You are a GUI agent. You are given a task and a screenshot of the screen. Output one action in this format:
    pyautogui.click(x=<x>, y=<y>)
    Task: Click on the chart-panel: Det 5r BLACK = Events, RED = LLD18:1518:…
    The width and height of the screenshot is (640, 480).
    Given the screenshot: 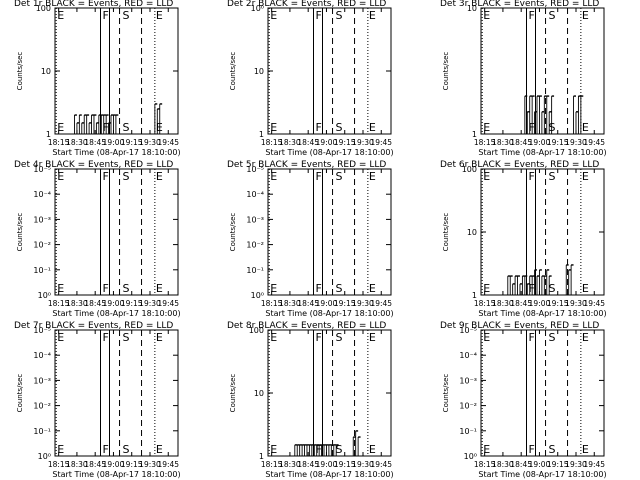 What is the action you would take?
    pyautogui.click(x=310, y=239)
    